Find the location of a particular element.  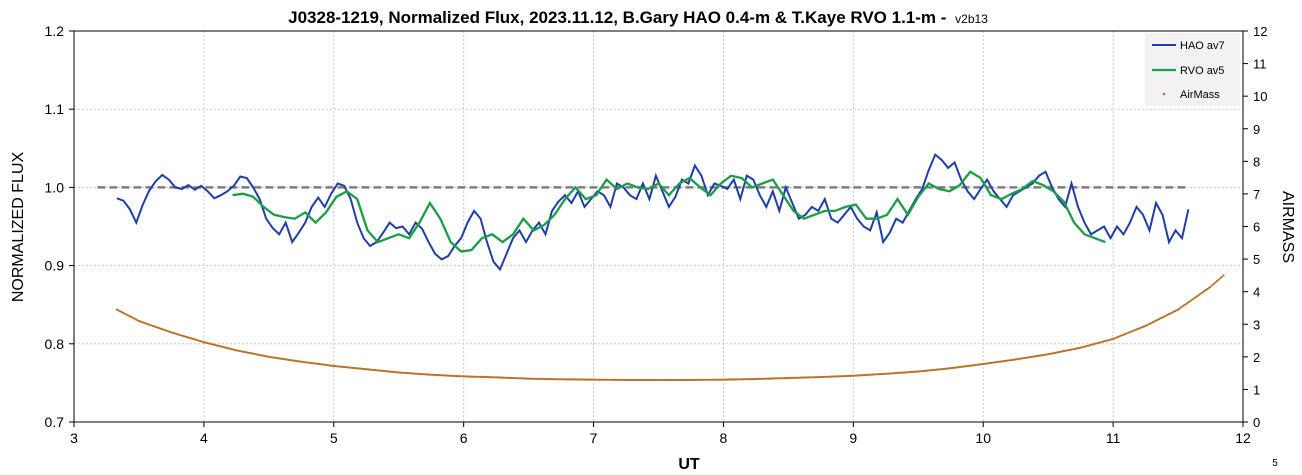

y2-tick-label: 9 is located at coordinates (1256, 129).